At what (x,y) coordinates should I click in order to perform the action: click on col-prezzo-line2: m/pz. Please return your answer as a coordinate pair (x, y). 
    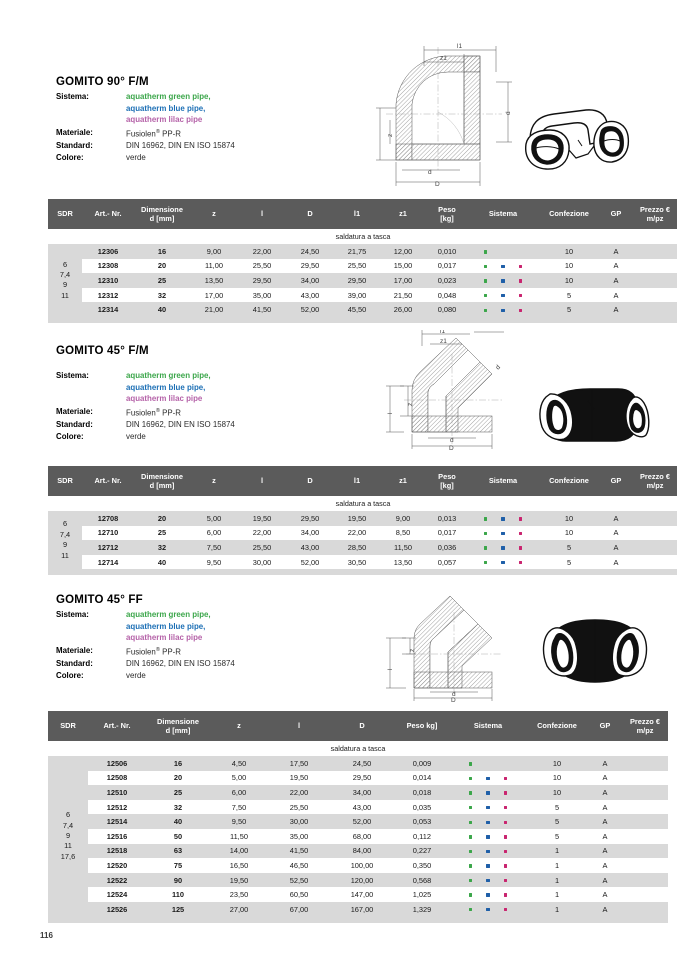
    Looking at the image, I should click on (655, 485).